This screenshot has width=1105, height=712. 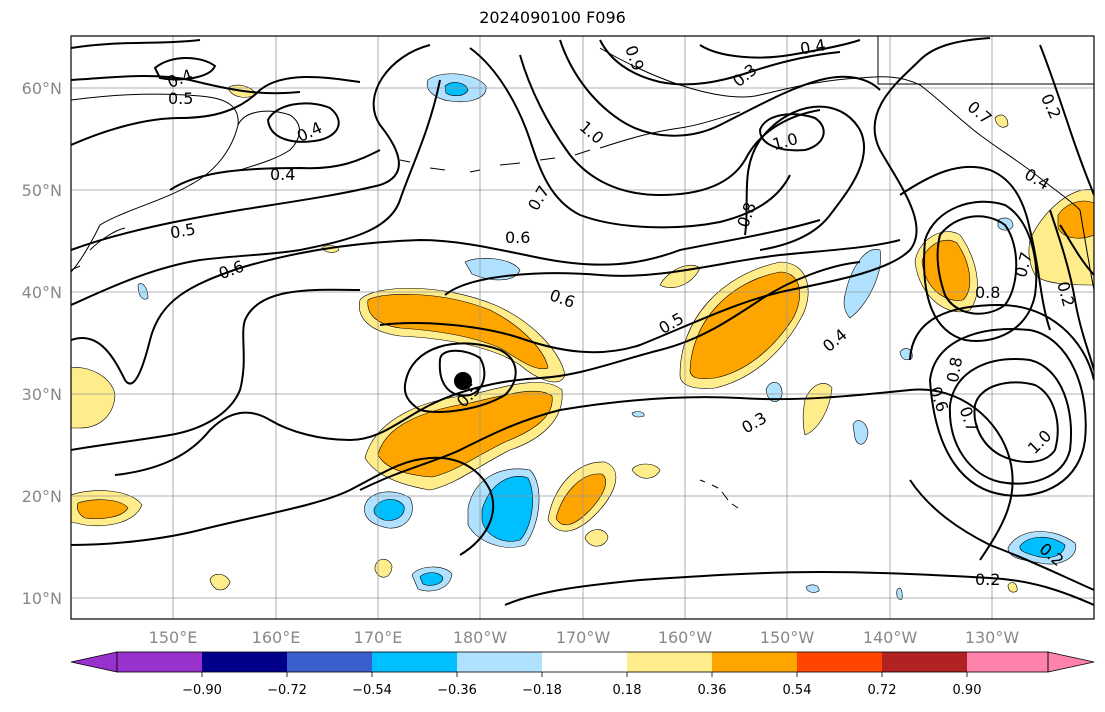 I want to click on colorbar-tick-label: −0.54, so click(x=372, y=690).